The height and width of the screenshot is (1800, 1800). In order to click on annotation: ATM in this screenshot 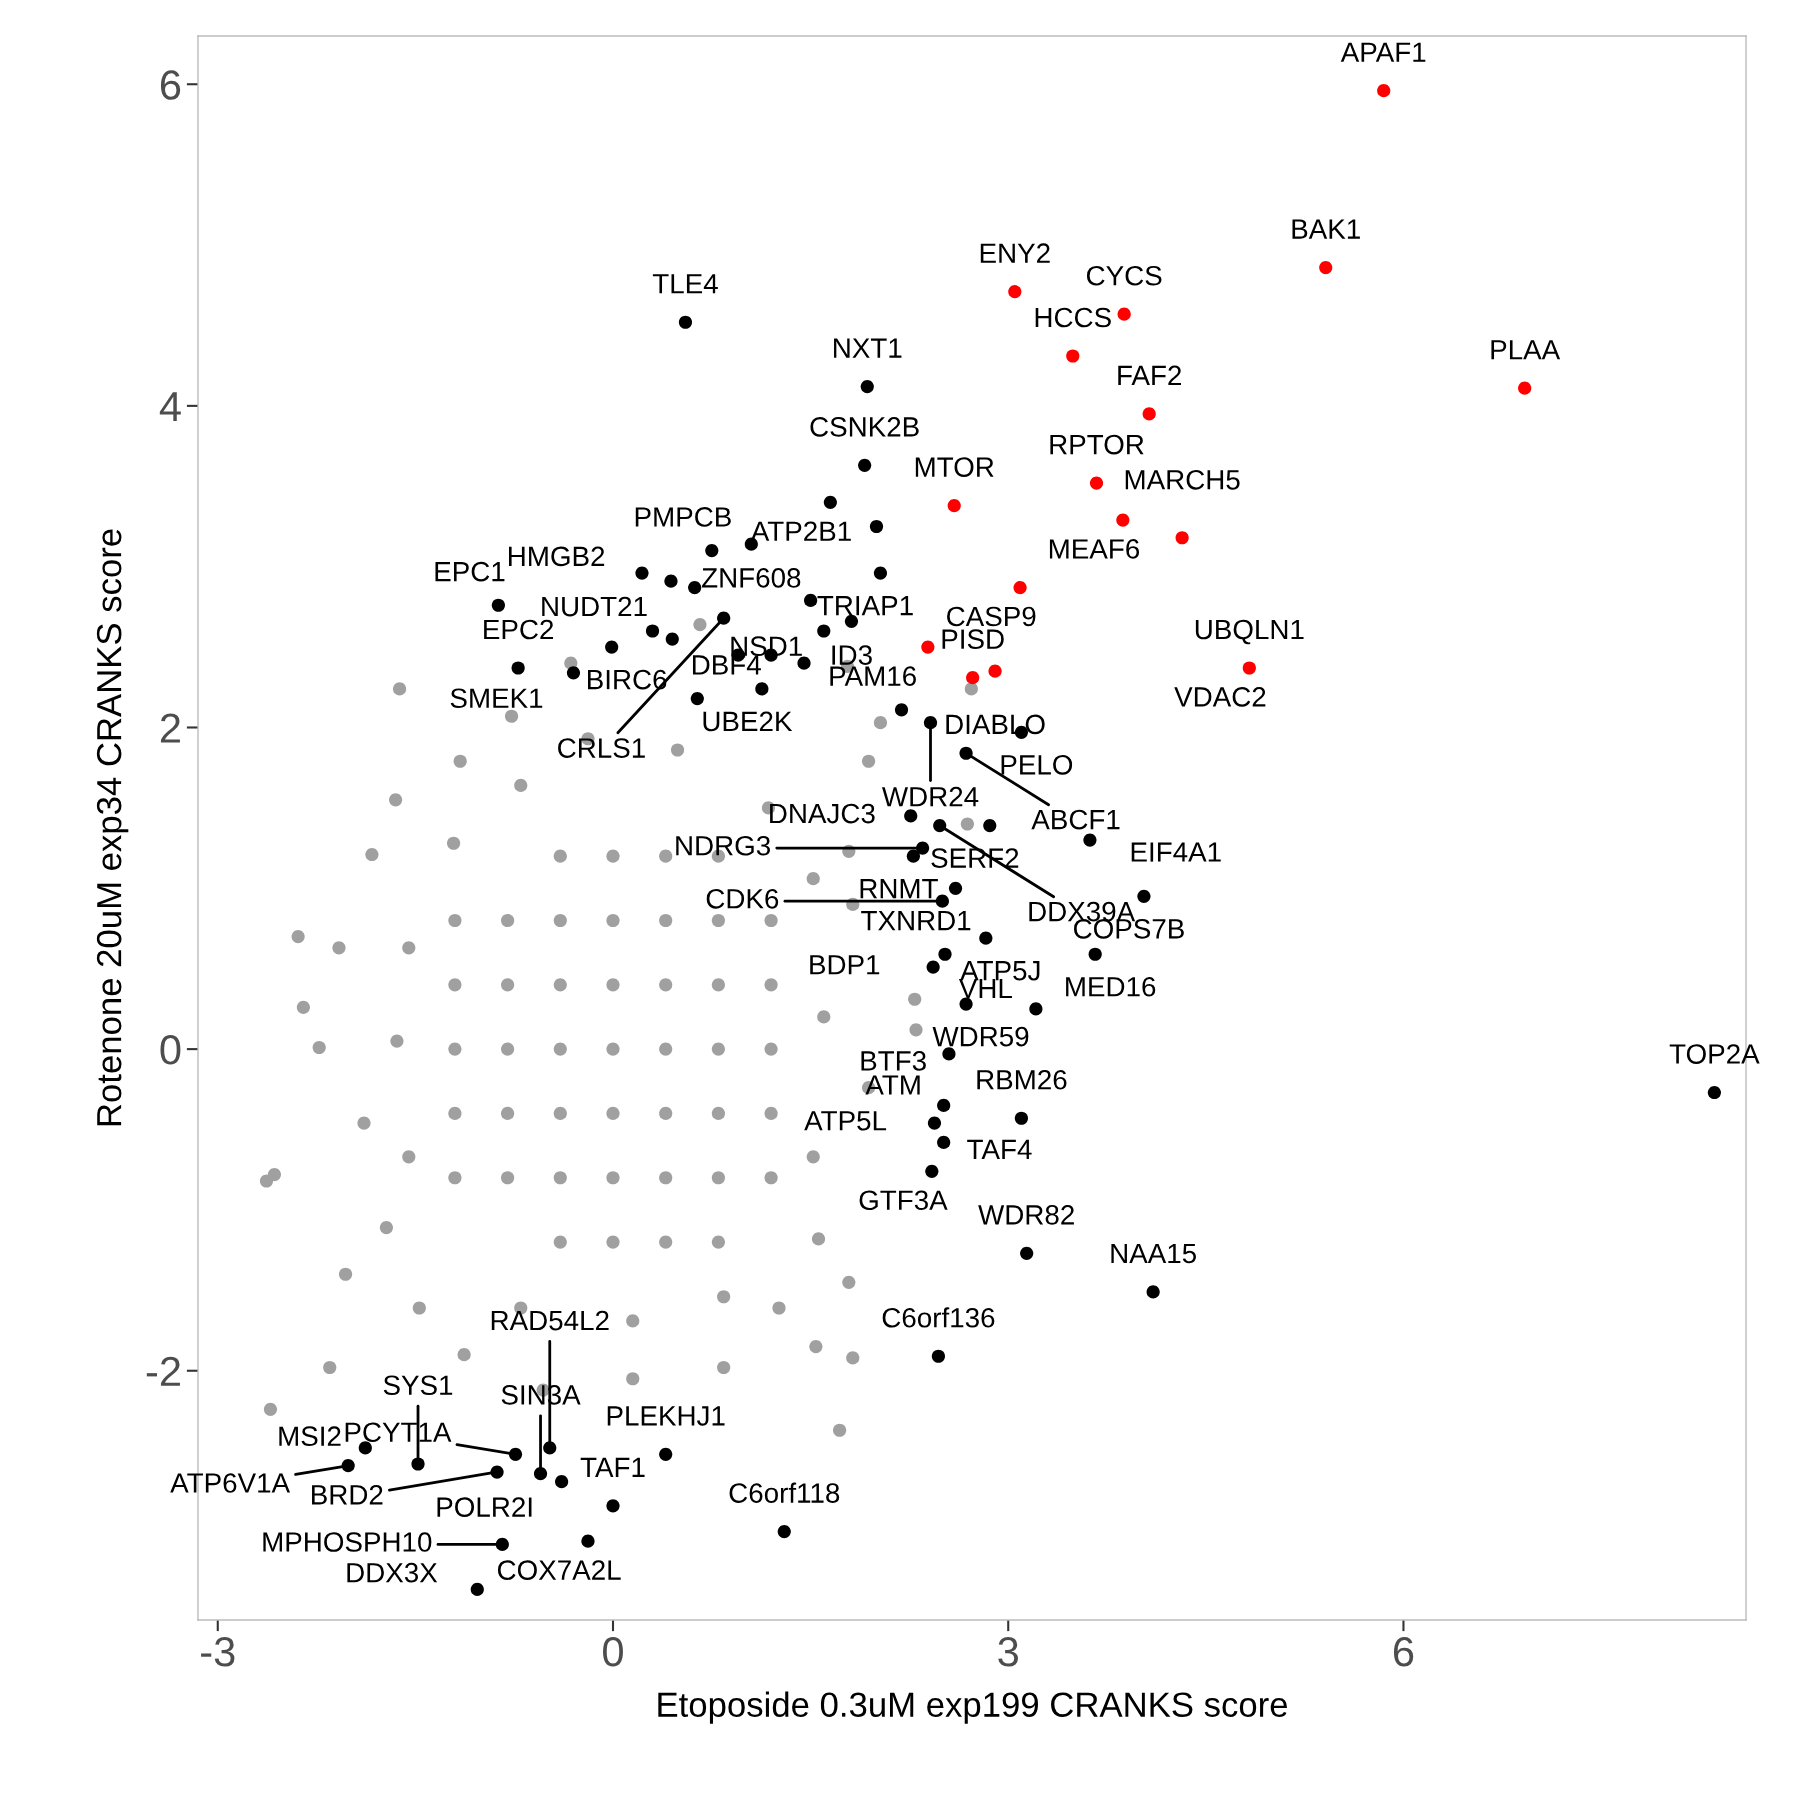, I will do `click(892, 1085)`.